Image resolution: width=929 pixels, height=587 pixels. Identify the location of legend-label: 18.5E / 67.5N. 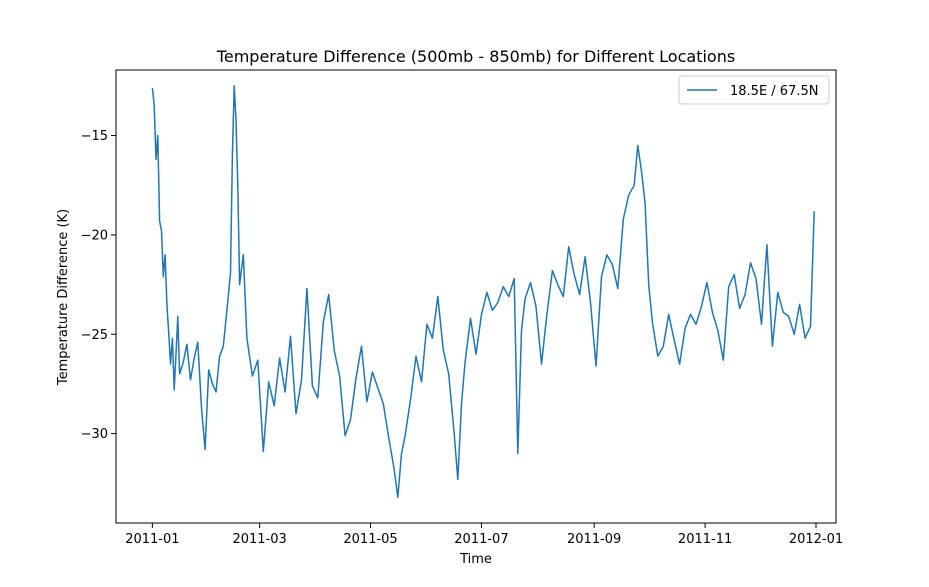
(774, 91).